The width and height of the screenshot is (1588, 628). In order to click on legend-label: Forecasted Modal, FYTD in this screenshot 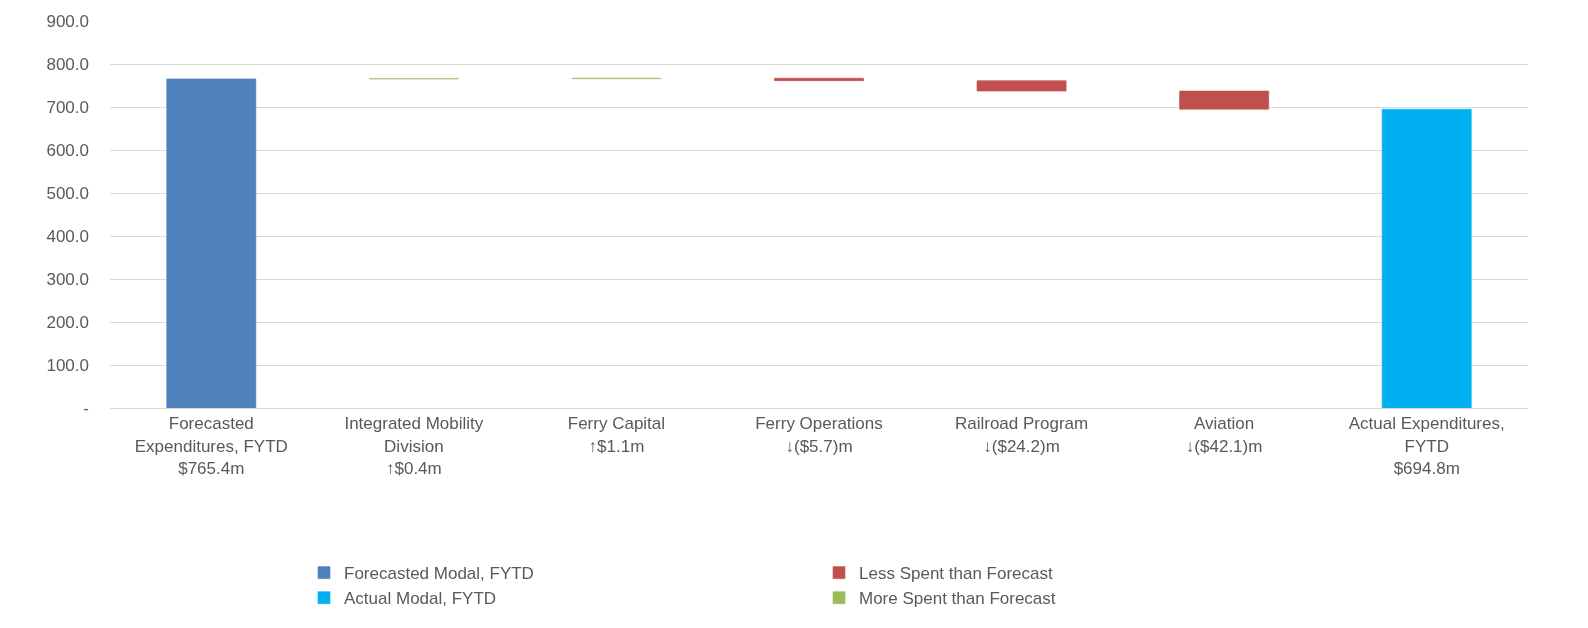, I will do `click(439, 574)`.